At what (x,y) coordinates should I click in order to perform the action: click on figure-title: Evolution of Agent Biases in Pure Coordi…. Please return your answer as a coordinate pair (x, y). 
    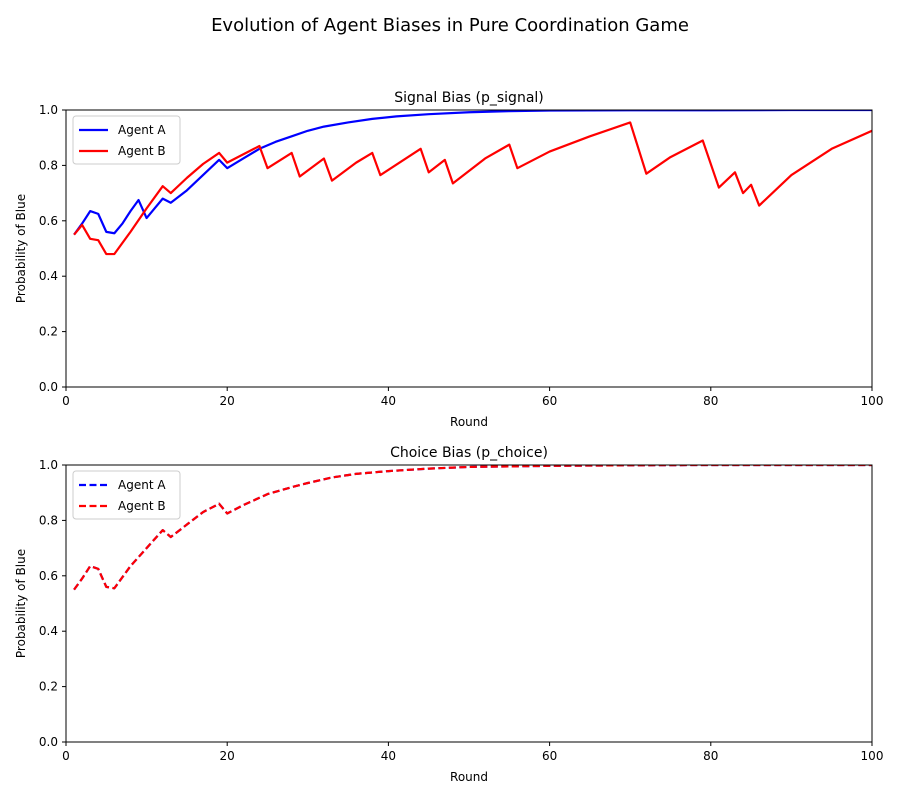
    Looking at the image, I should click on (450, 25).